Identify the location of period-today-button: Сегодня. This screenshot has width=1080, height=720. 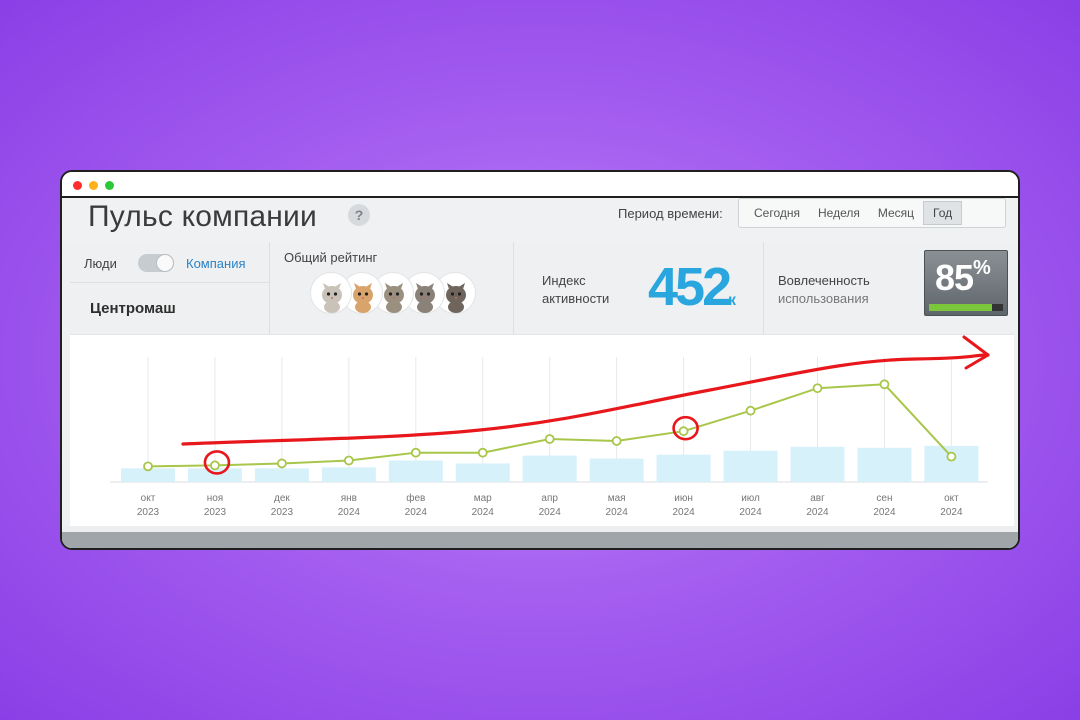
(777, 213).